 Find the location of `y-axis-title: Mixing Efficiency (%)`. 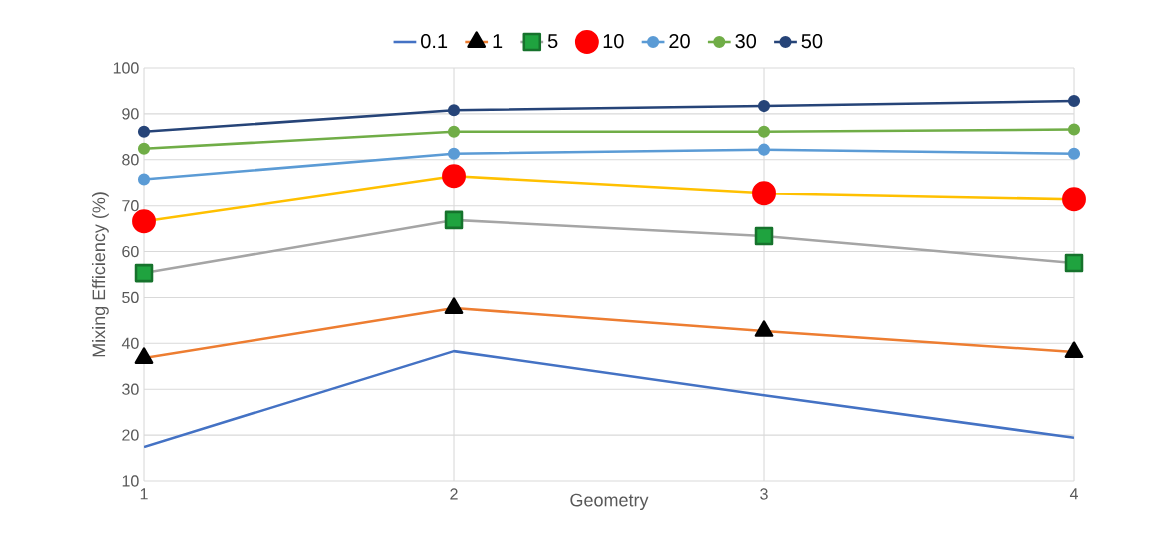

y-axis-title: Mixing Efficiency (%) is located at coordinates (100, 274).